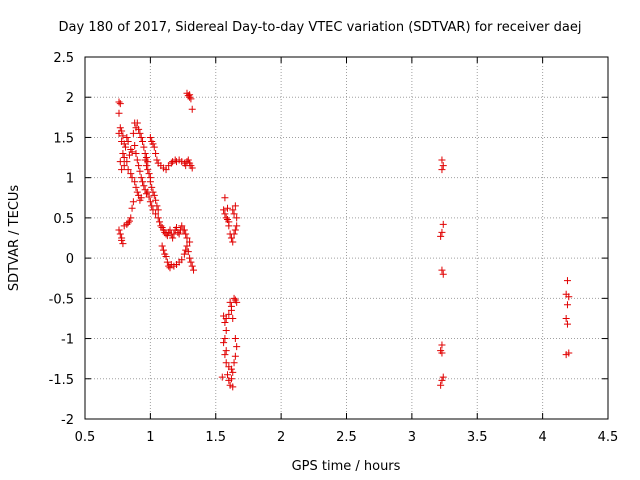 The height and width of the screenshot is (480, 640). I want to click on x-tick-label: 3, so click(412, 437).